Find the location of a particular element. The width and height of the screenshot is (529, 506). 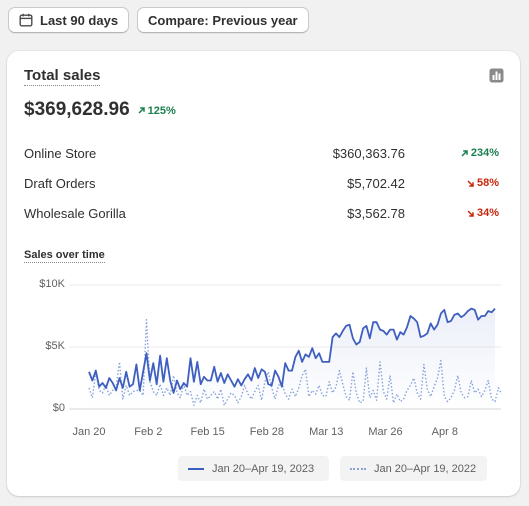

x-tick-label: Mar 13 is located at coordinates (326, 432).